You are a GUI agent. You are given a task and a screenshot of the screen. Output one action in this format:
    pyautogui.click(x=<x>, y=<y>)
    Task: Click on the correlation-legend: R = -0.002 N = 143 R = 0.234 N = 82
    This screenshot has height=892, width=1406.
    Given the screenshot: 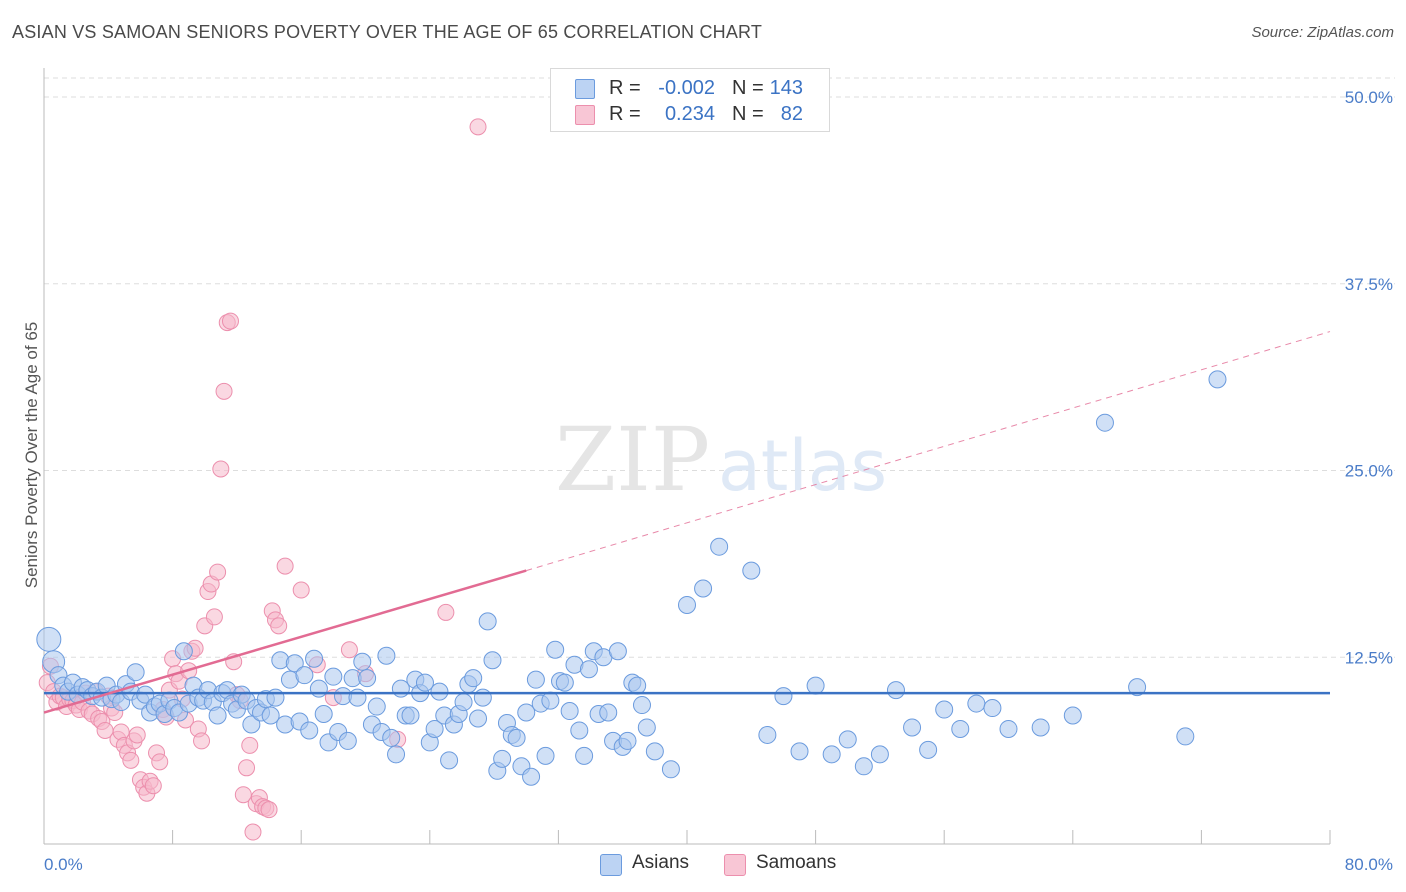 What is the action you would take?
    pyautogui.click(x=690, y=100)
    